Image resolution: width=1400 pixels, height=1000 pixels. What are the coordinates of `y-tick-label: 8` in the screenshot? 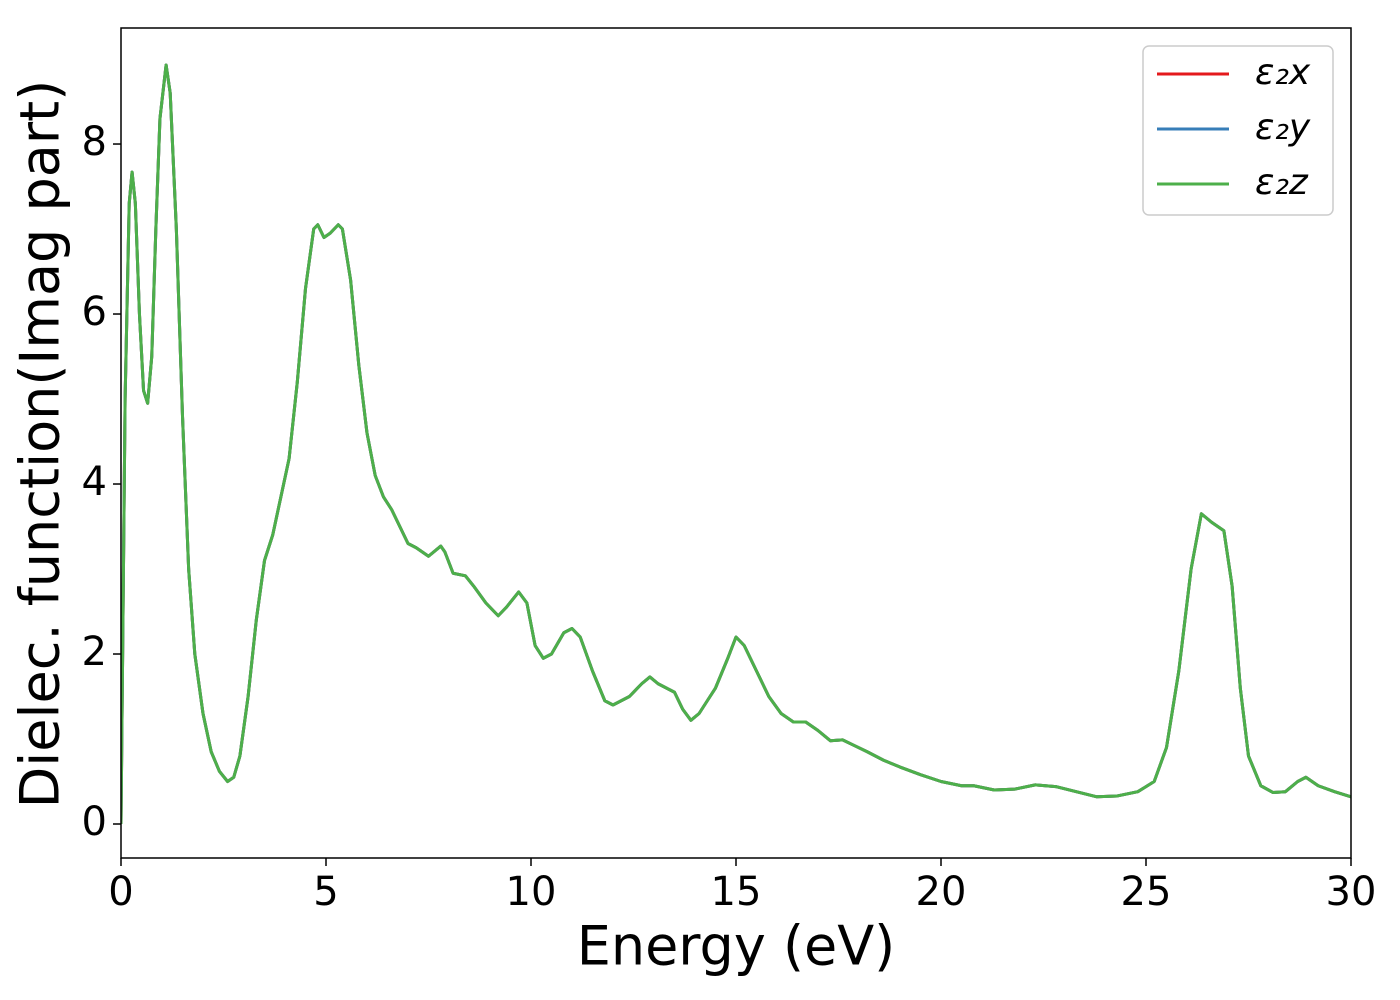 It's located at (94, 142).